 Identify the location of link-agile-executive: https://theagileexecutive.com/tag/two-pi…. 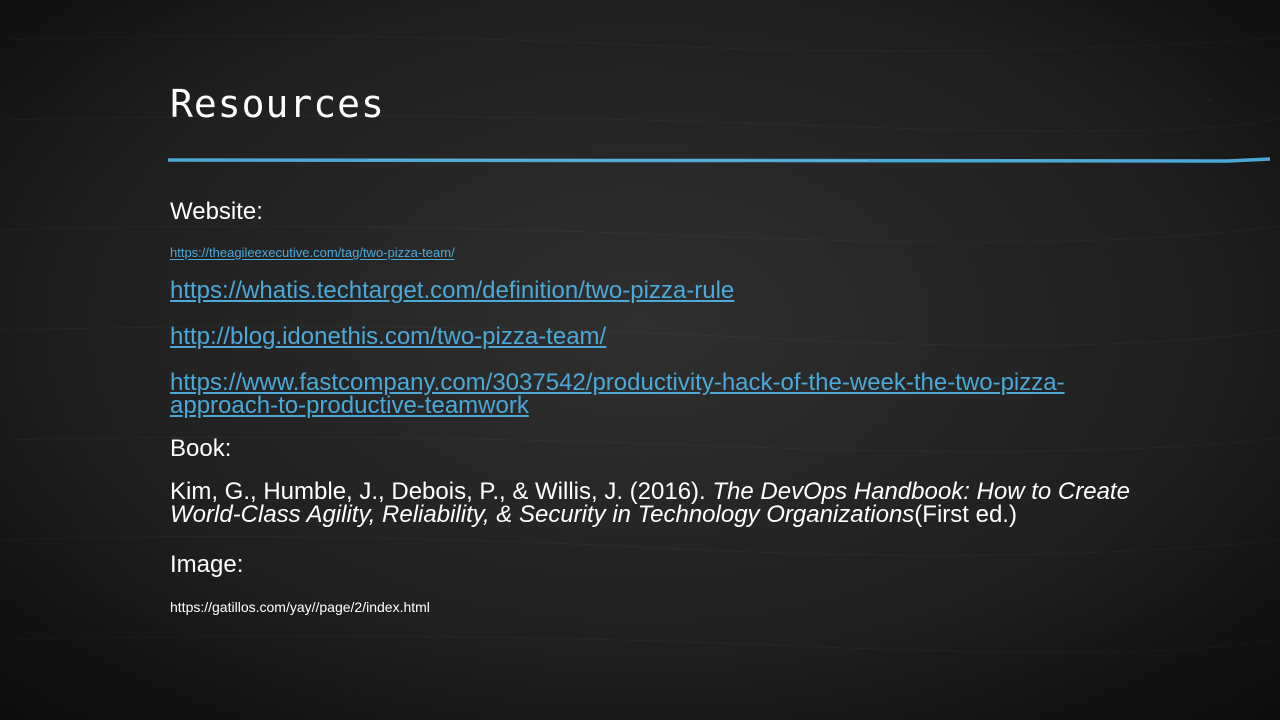
(312, 252).